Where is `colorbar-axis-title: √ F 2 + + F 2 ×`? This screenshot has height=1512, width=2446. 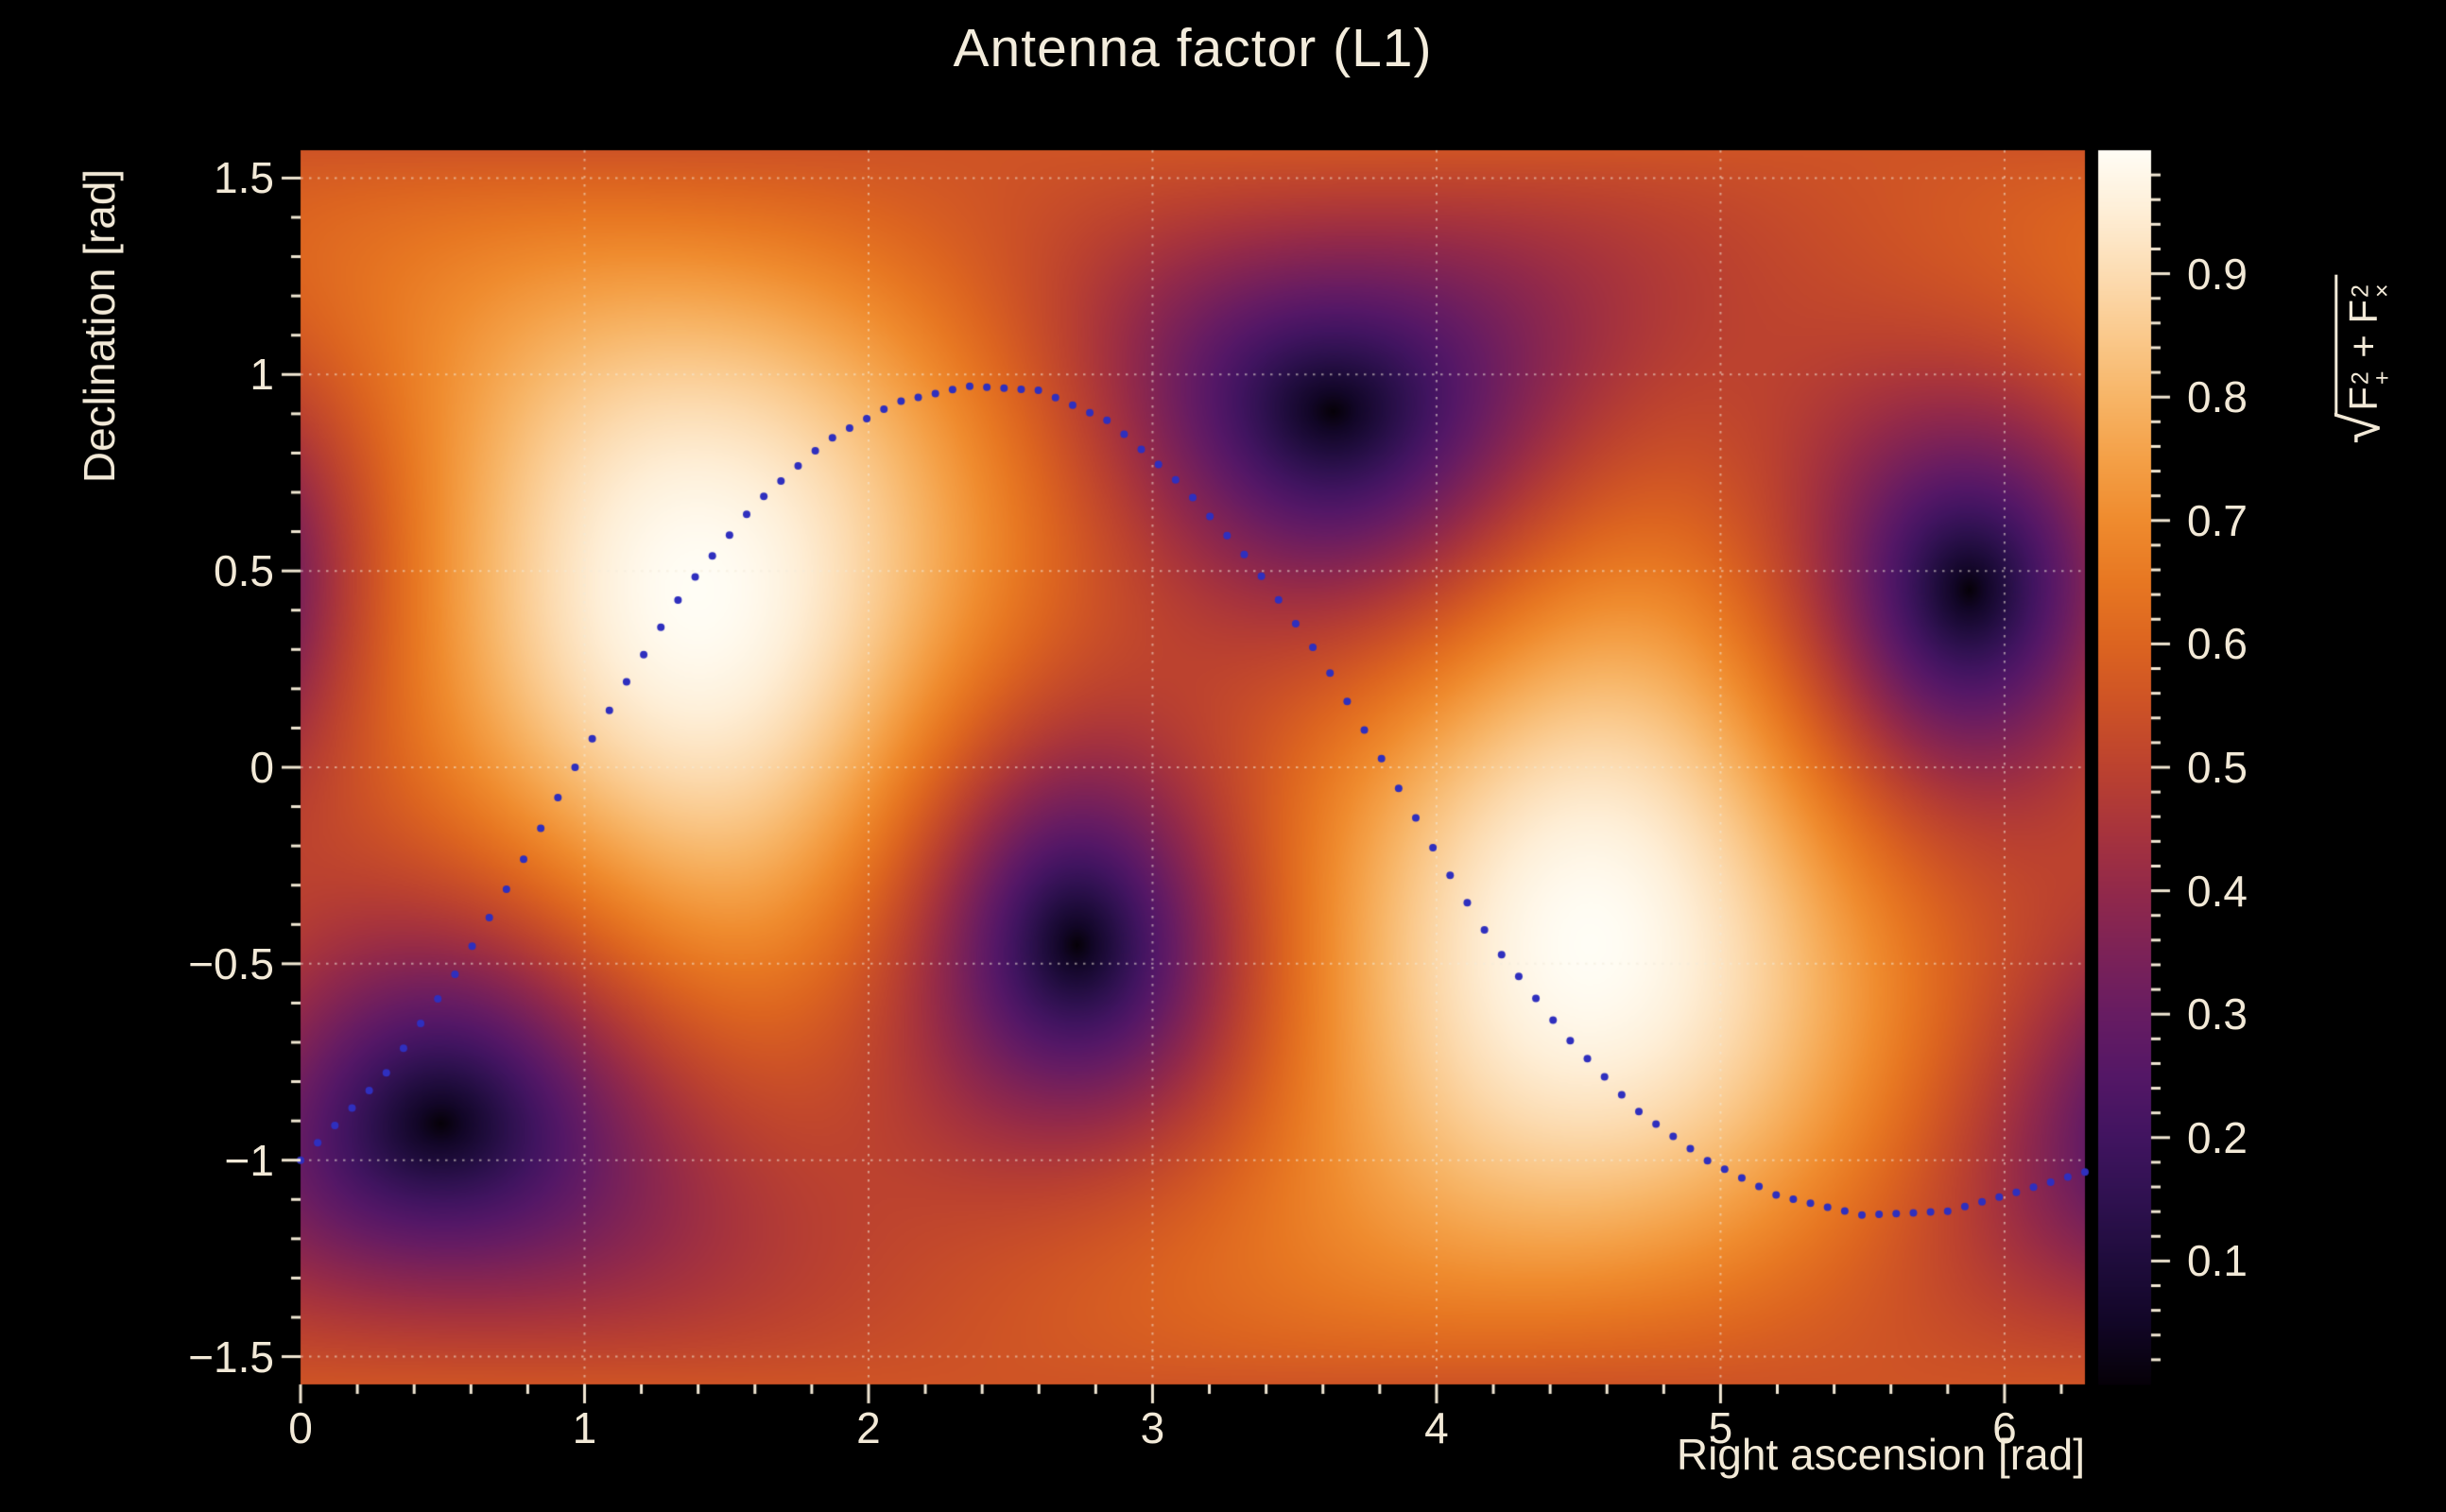
colorbar-axis-title: √ F 2 + + F 2 × is located at coordinates (2361, 359).